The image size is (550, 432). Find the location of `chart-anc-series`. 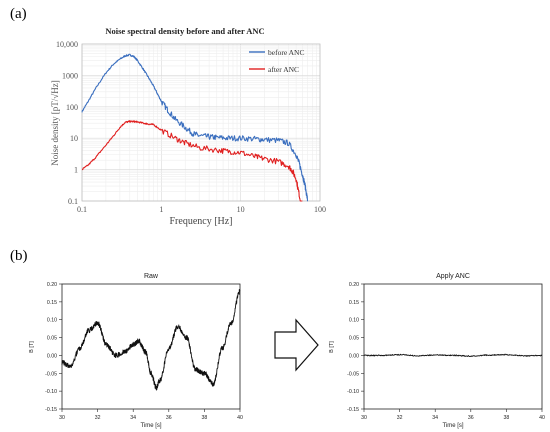

chart-anc-series is located at coordinates (453, 355).